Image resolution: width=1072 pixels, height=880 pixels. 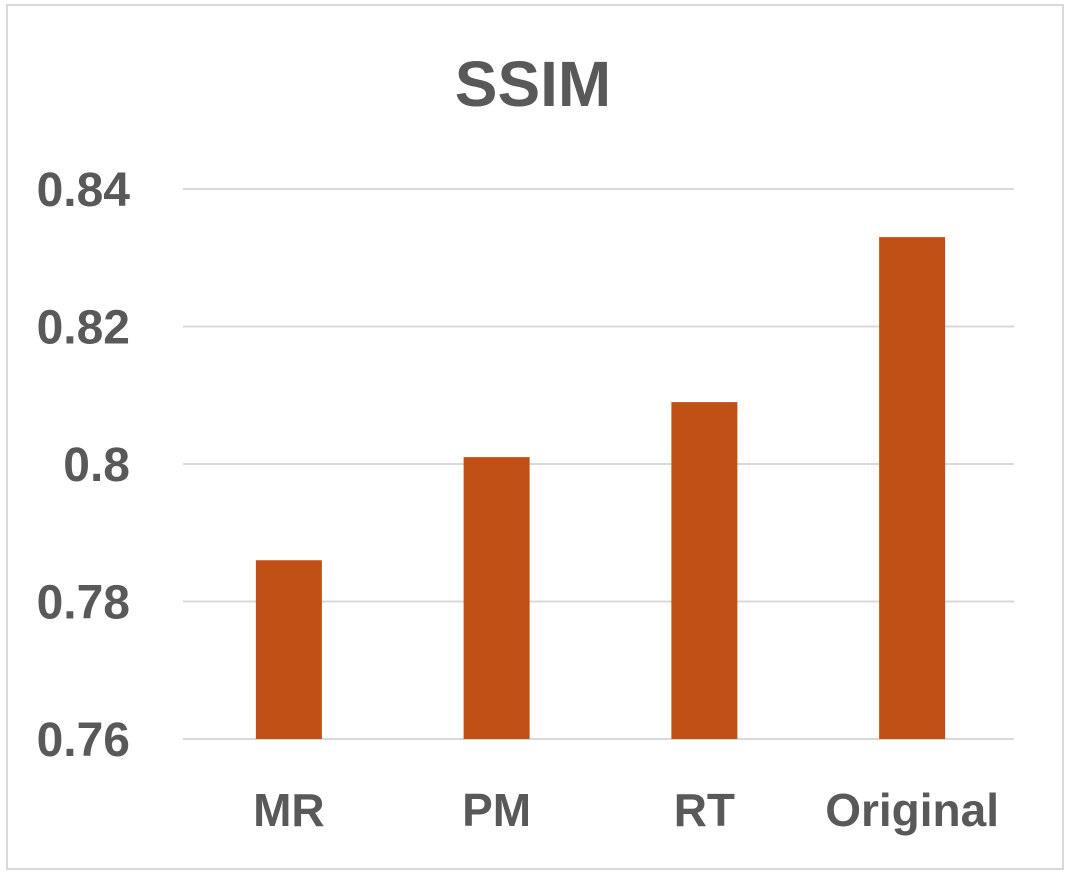 What do you see at coordinates (96, 465) in the screenshot?
I see `y-tick-label: 0.8` at bounding box center [96, 465].